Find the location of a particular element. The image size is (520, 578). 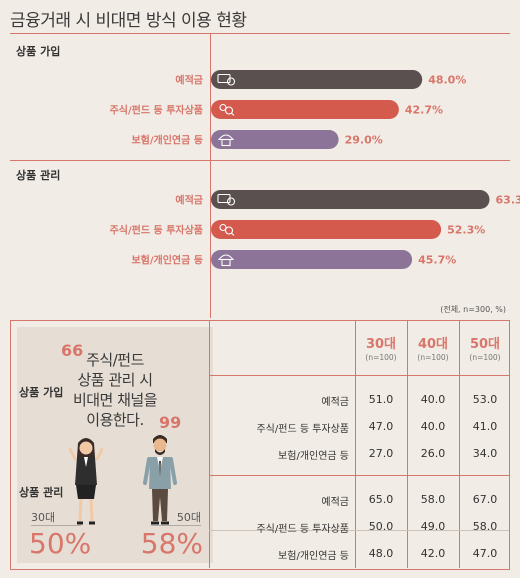

close-quote-mark: 99 is located at coordinates (170, 422).